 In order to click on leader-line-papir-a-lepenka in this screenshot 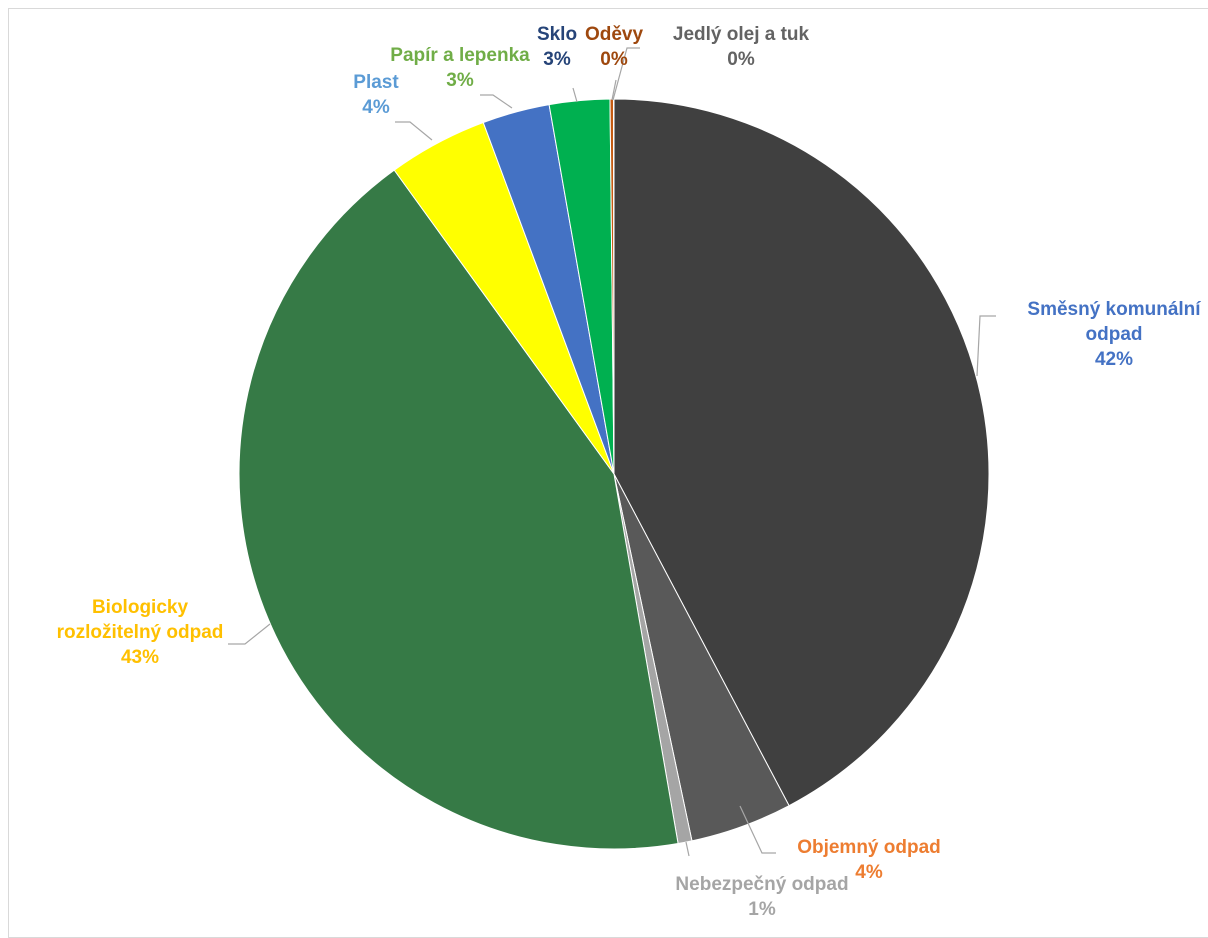, I will do `click(496, 101)`.